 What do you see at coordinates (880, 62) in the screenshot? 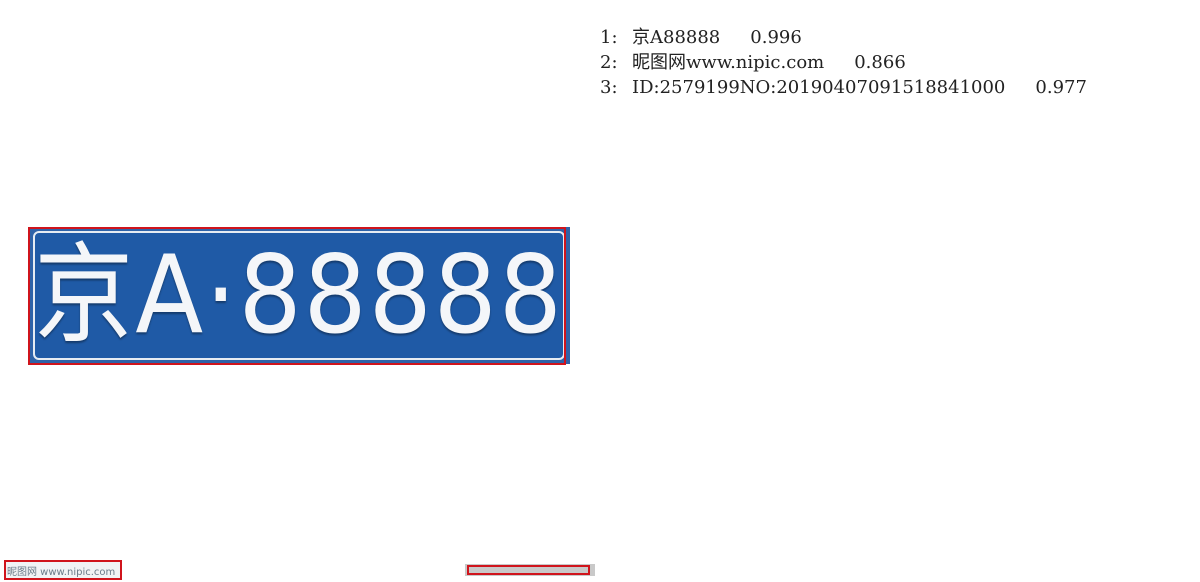
I see `result-score: 0.866` at bounding box center [880, 62].